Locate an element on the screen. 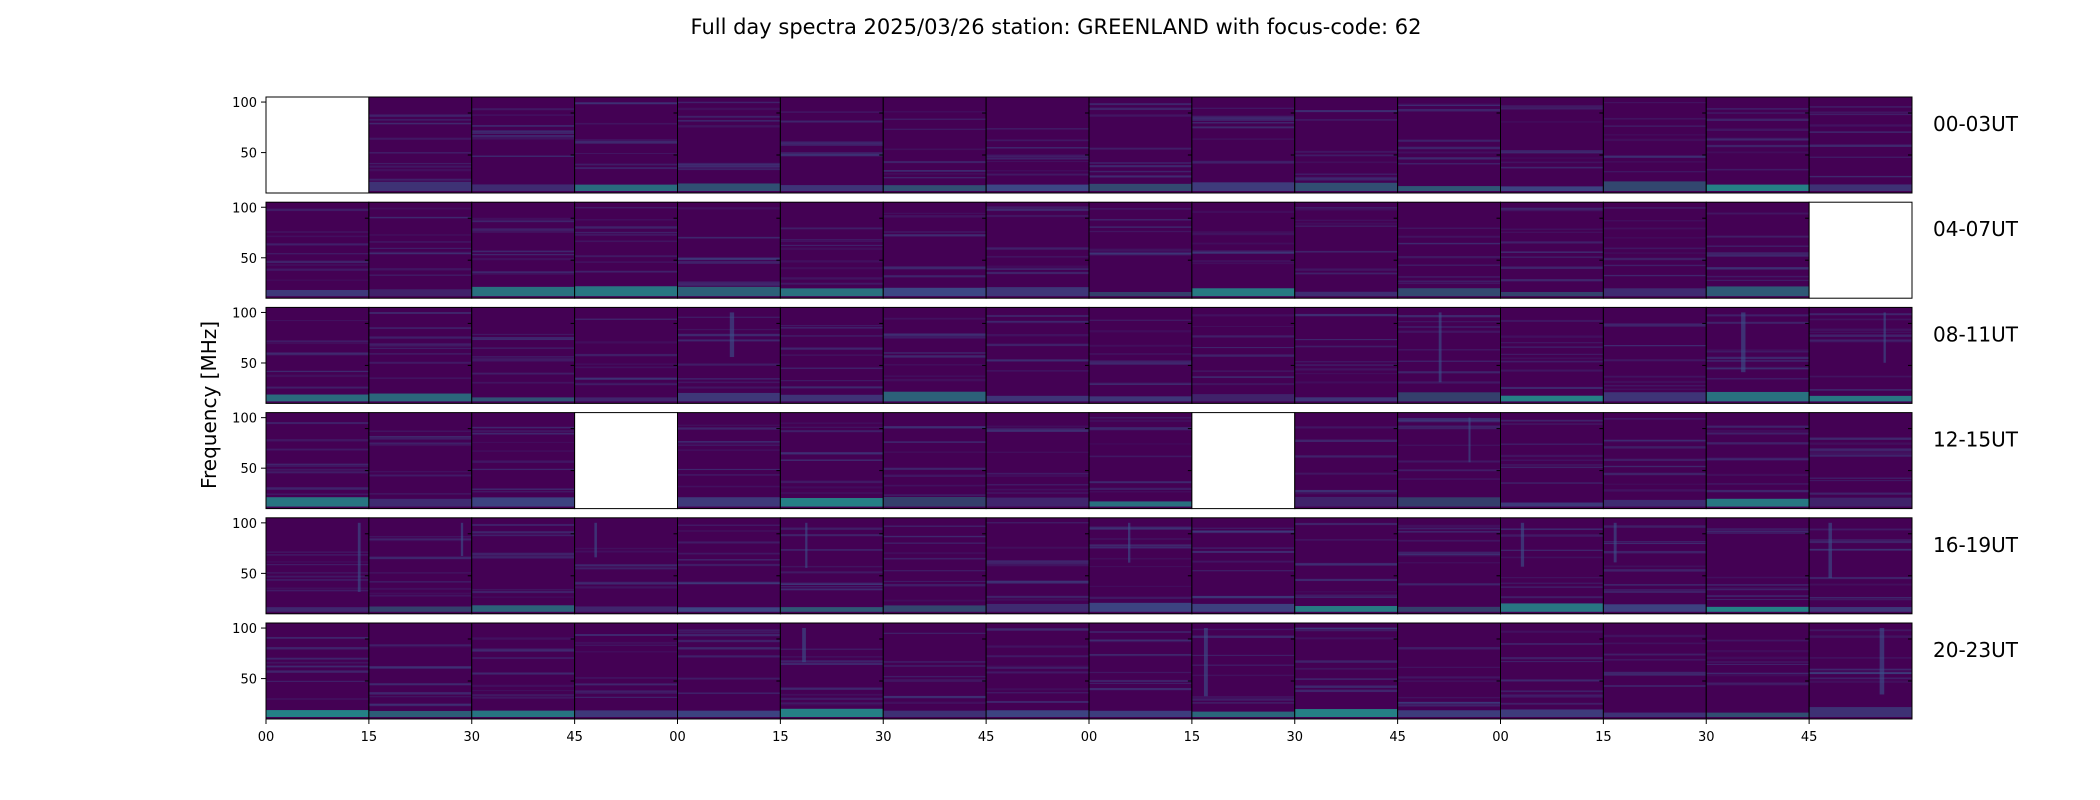 This screenshot has width=2100, height=800. radio-burst is located at coordinates (1882, 661).